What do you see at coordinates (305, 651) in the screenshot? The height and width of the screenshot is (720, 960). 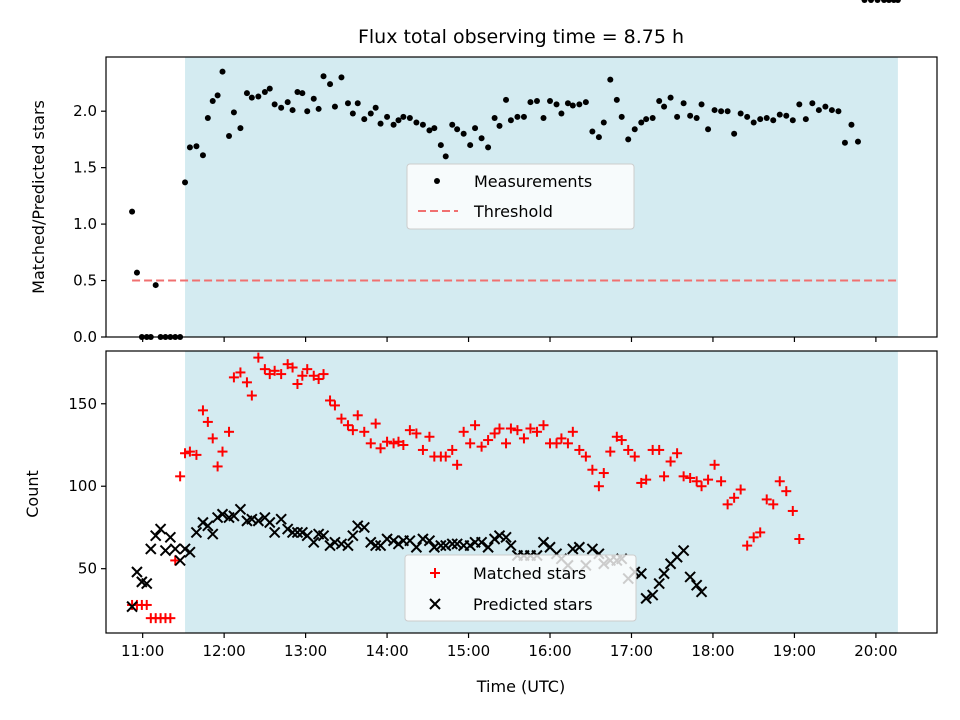 I see `x-tick-label: 13:00` at bounding box center [305, 651].